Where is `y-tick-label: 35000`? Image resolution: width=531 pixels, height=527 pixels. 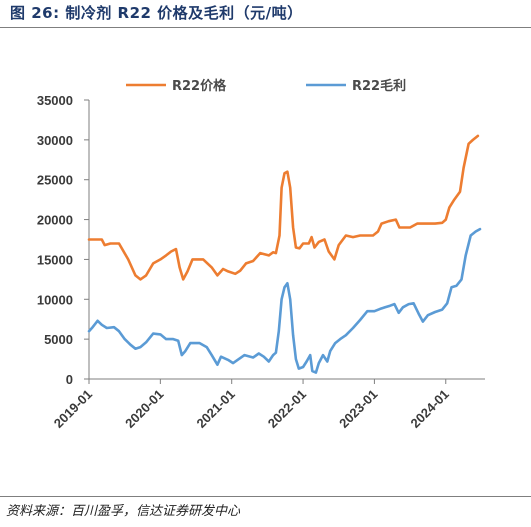
y-tick-label: 35000 is located at coordinates (55, 100).